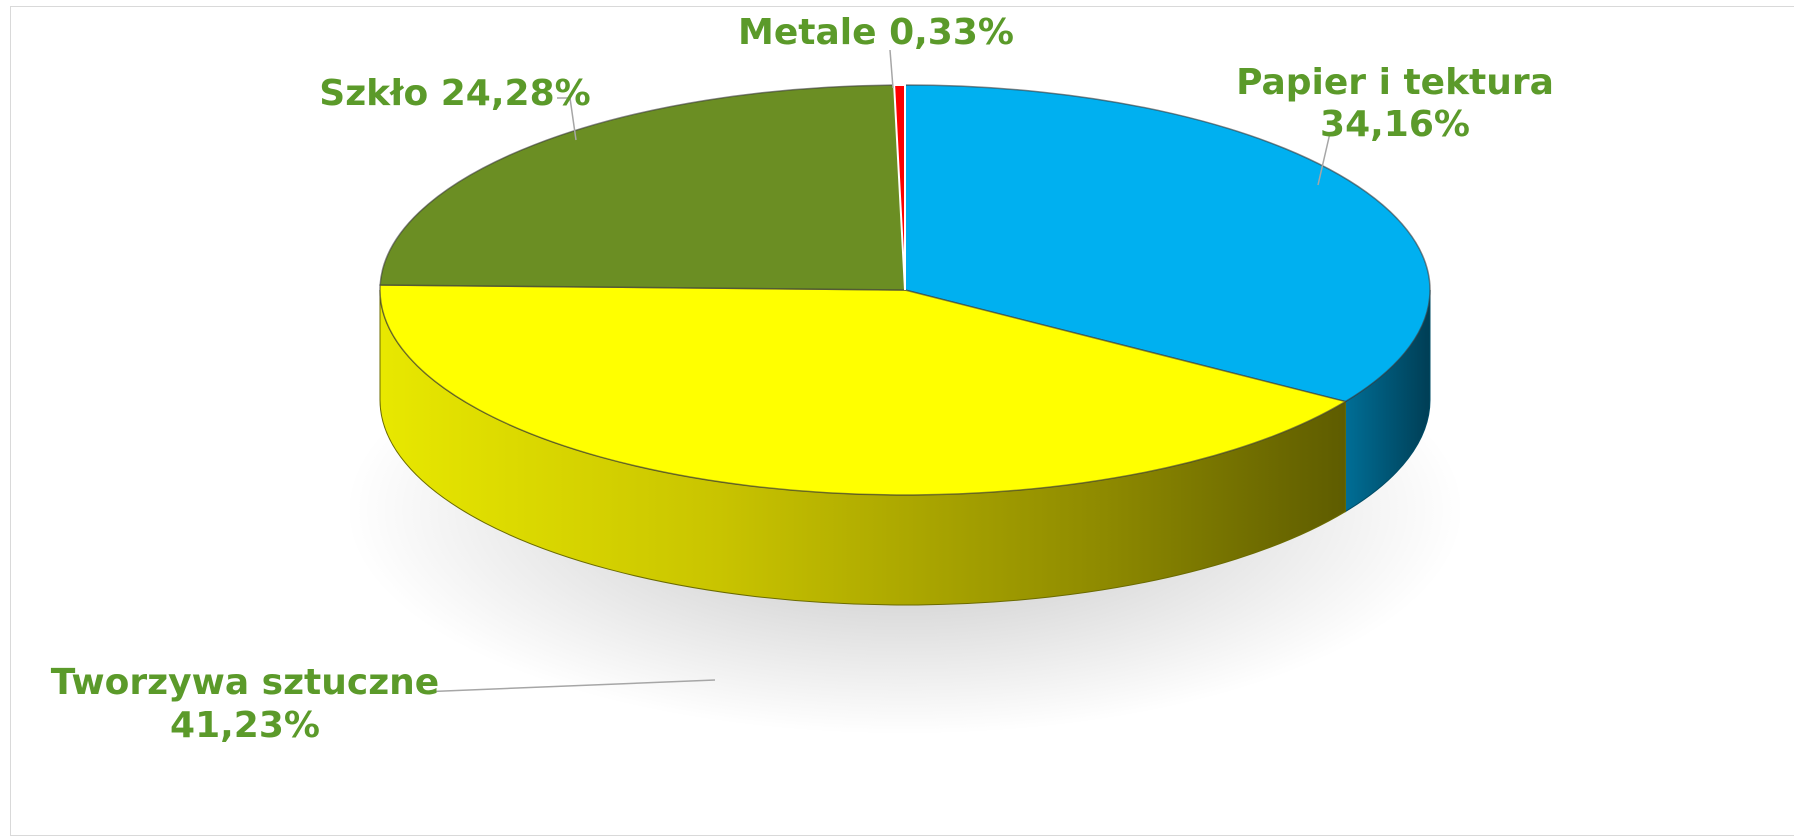  I want to click on pie-slice-tworzywa-sztuczne, so click(863, 390).